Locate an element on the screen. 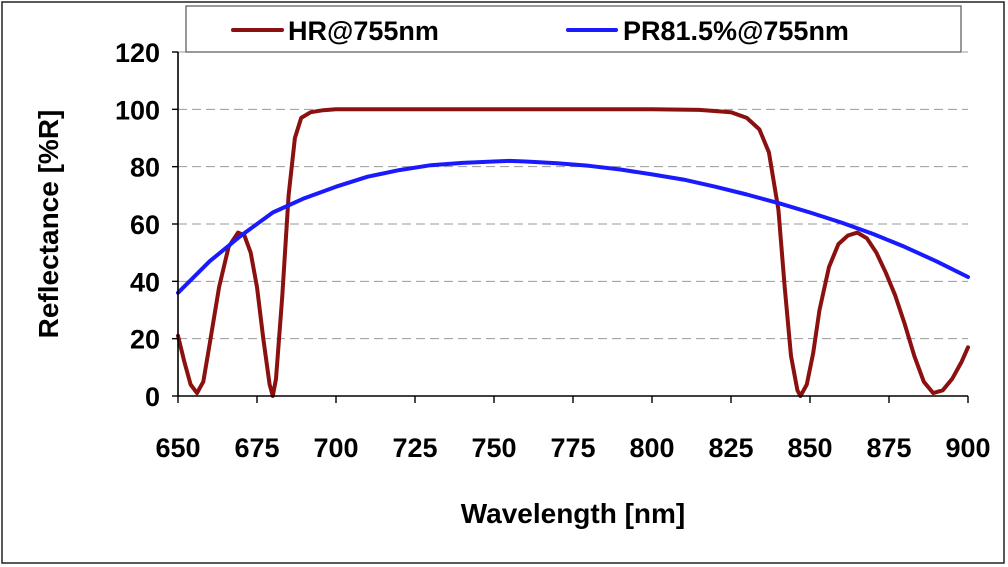  y-axis-ticks: 0 20 40 60 80 100 120 is located at coordinates (146, 225).